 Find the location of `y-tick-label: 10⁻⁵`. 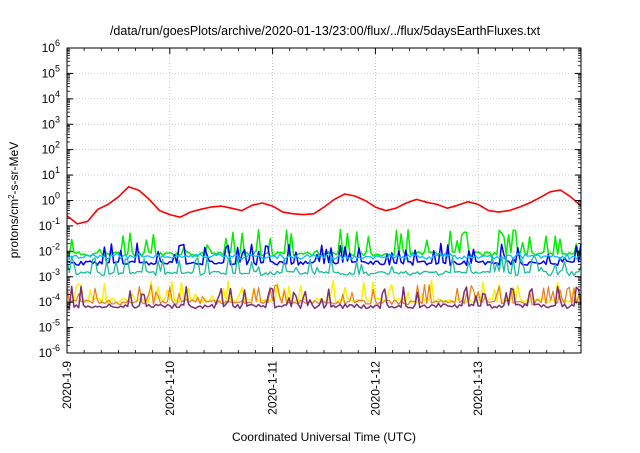

y-tick-label: 10⁻⁵ is located at coordinates (49, 326).